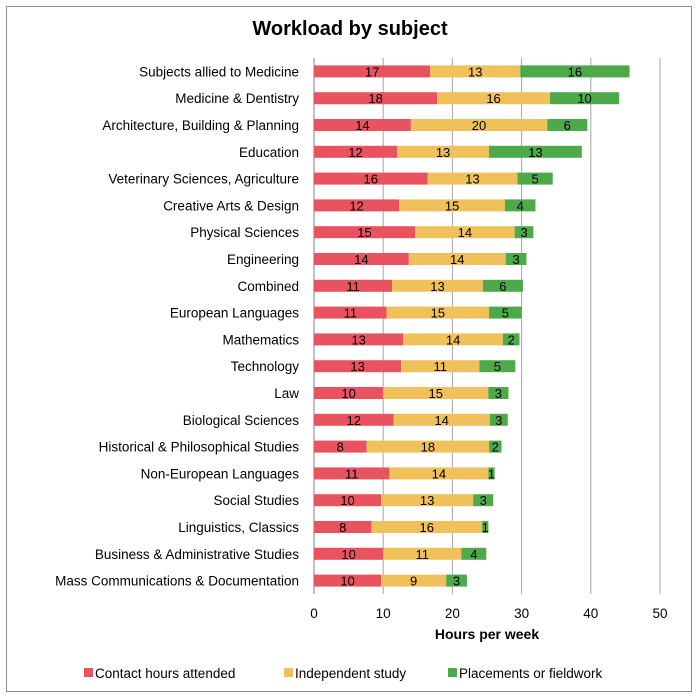  What do you see at coordinates (340, 447) in the screenshot?
I see `data-label: 8` at bounding box center [340, 447].